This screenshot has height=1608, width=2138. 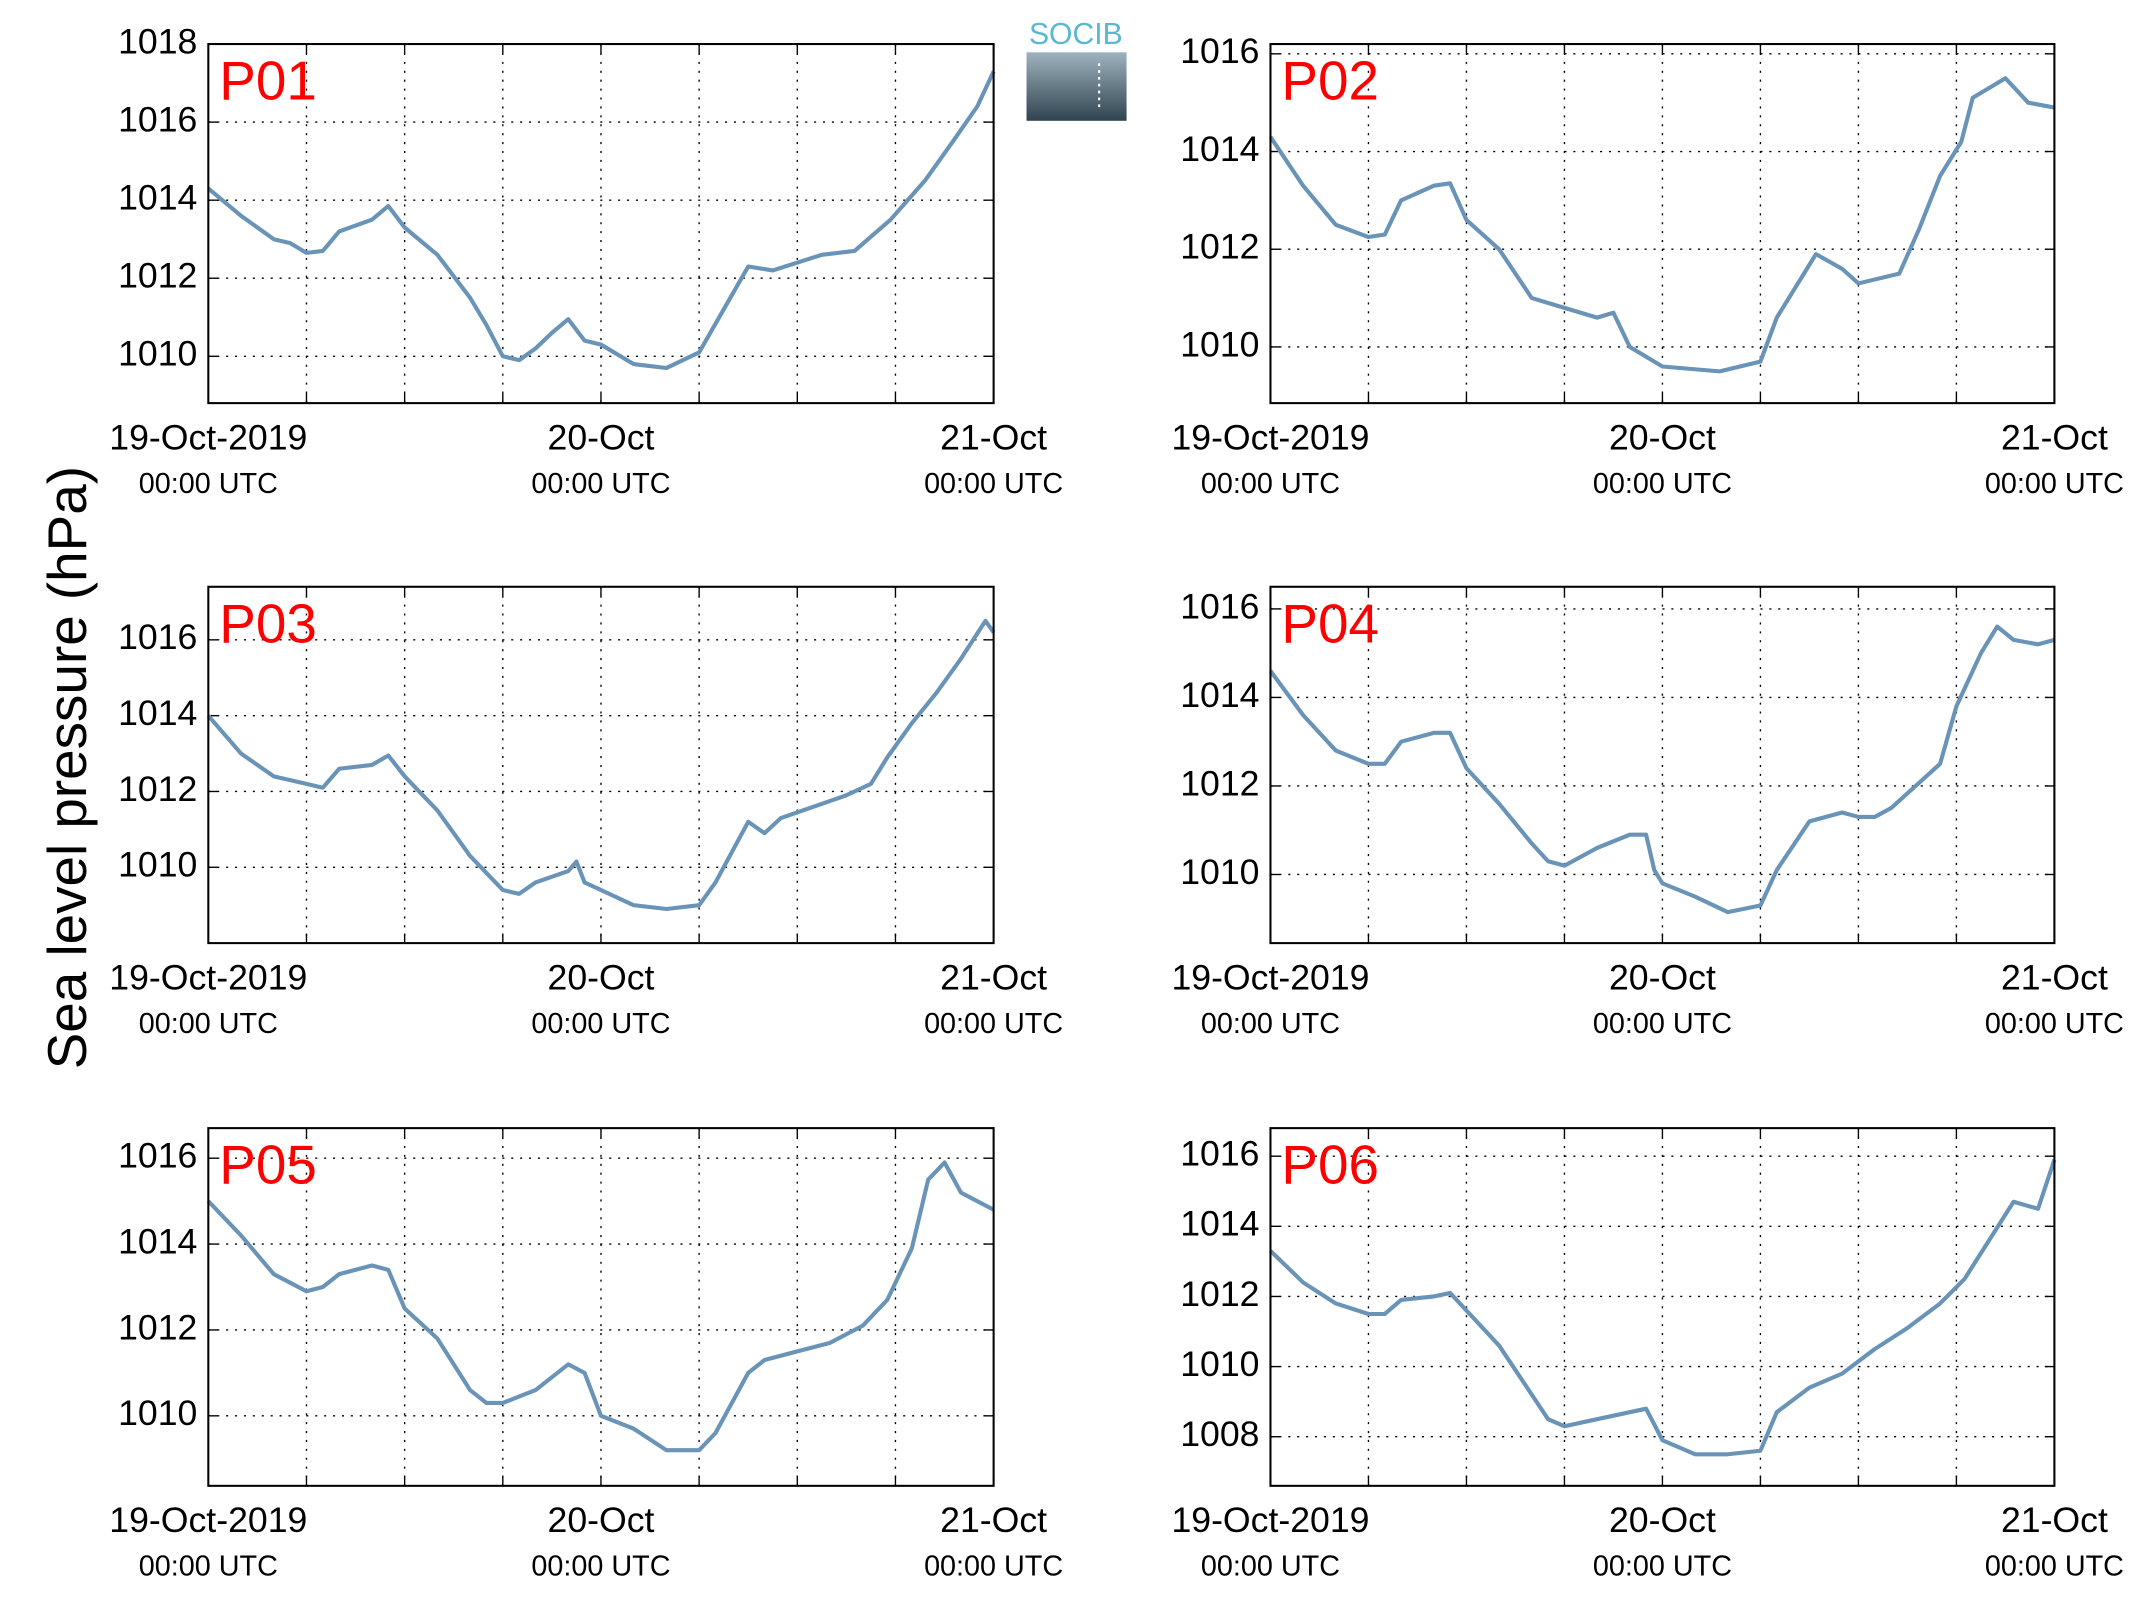 I want to click on panel-title: P02, so click(x=1330, y=81).